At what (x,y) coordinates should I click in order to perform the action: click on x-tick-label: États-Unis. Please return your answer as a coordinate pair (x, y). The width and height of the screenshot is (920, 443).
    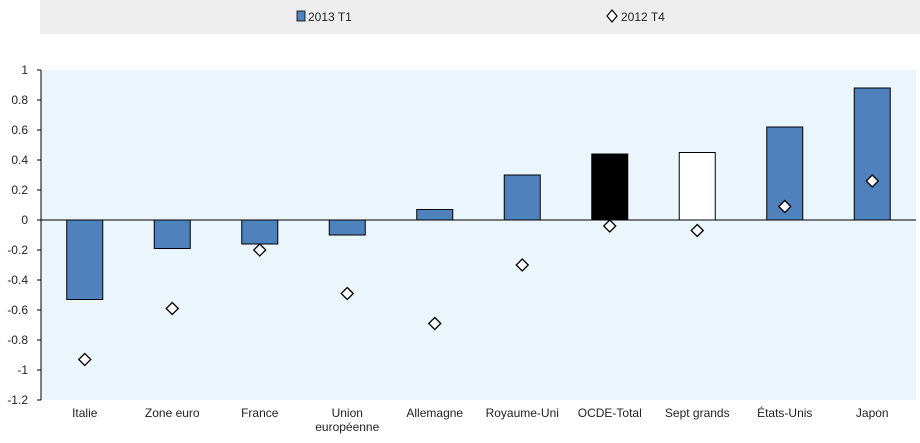
    Looking at the image, I should click on (784, 412).